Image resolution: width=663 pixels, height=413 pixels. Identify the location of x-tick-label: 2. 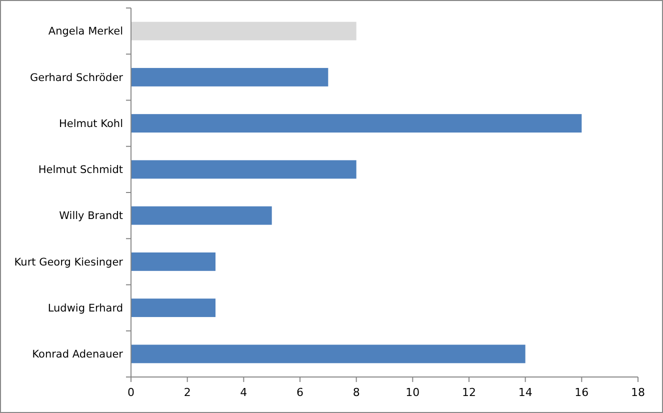
(187, 392).